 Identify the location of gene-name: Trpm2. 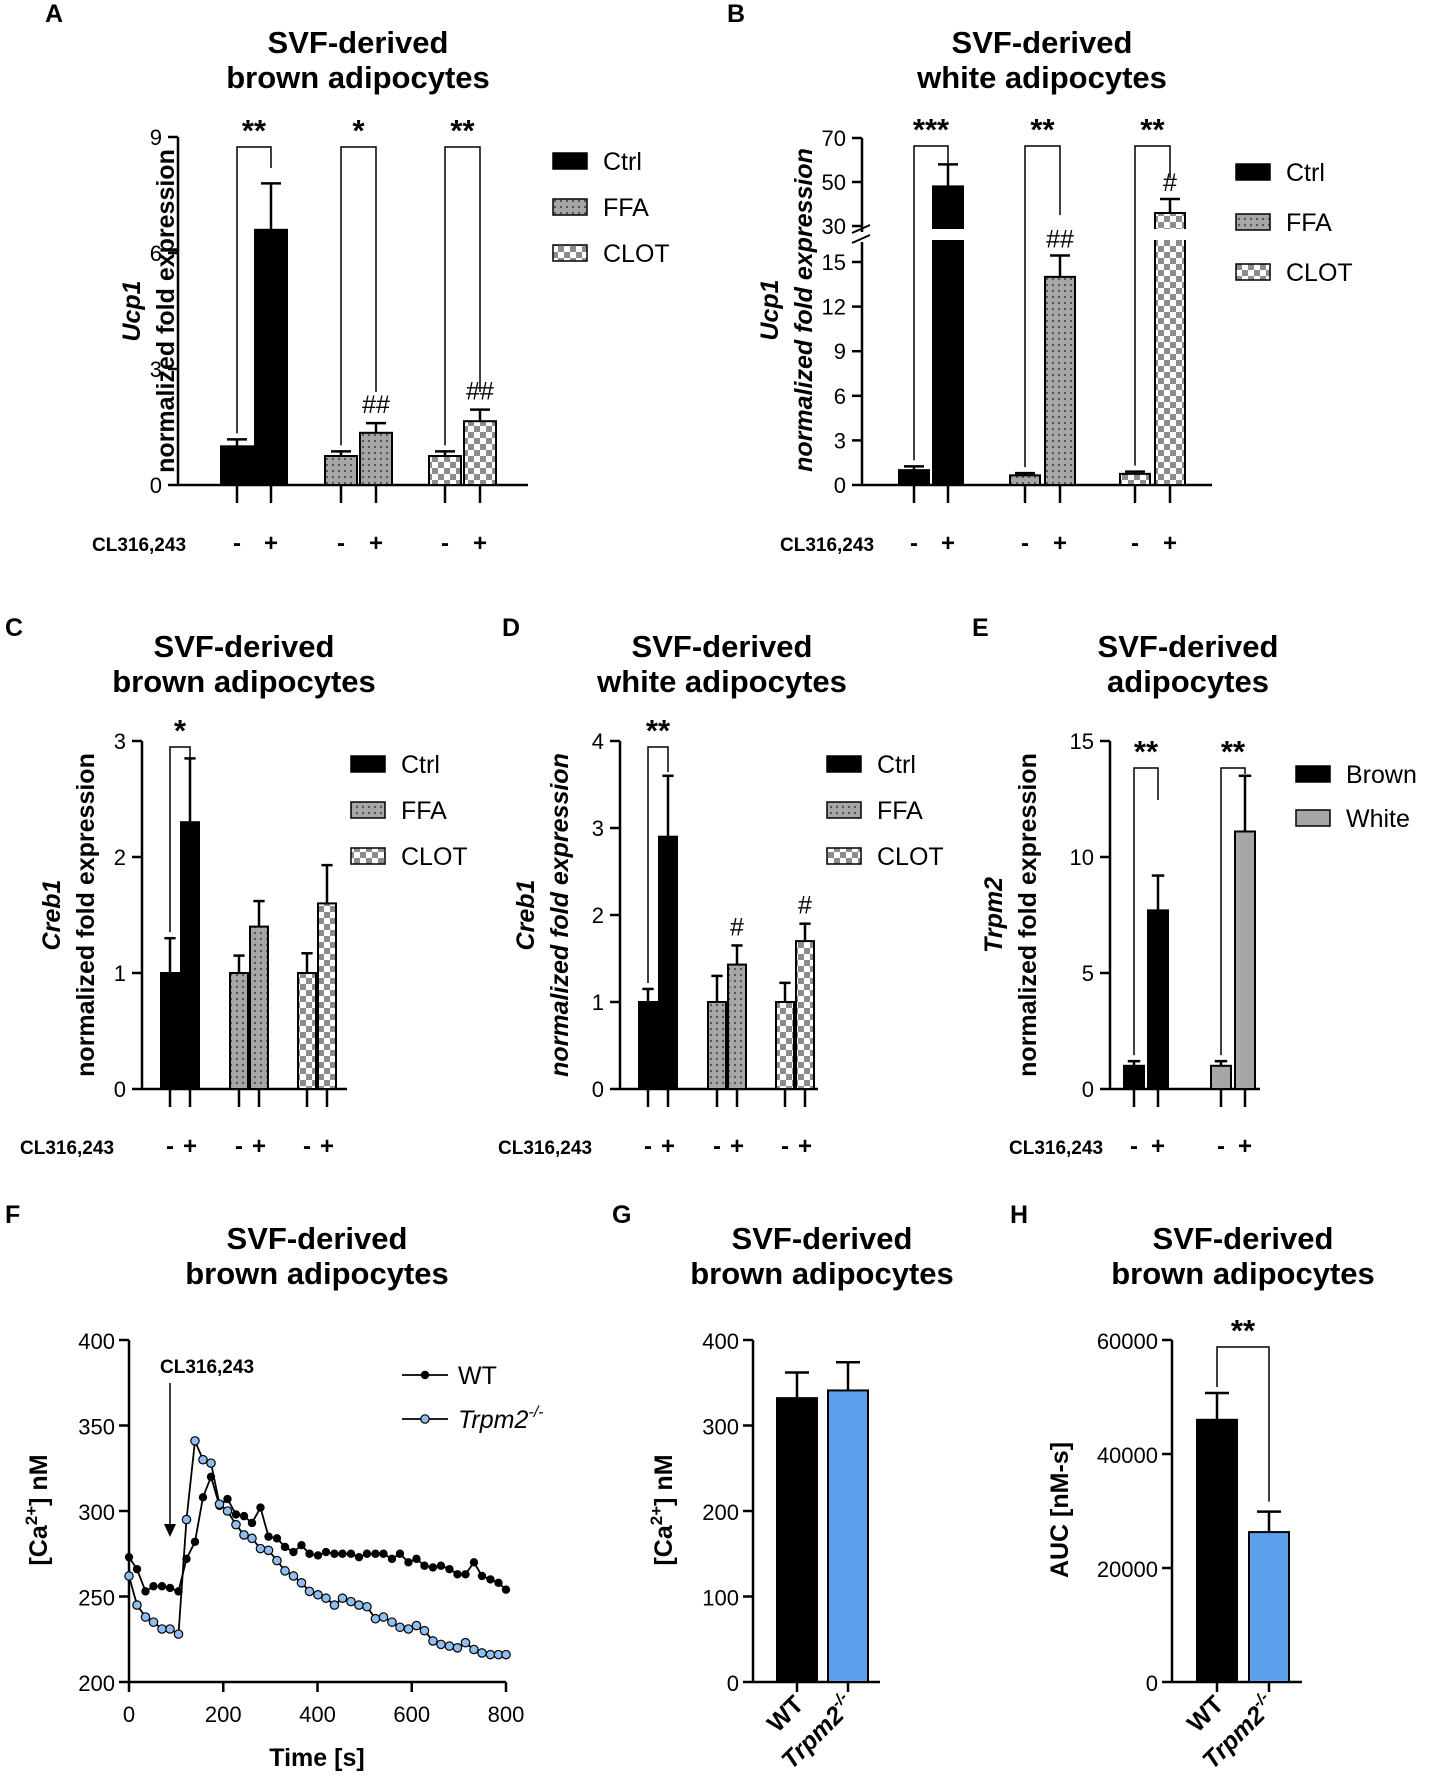
(994, 915).